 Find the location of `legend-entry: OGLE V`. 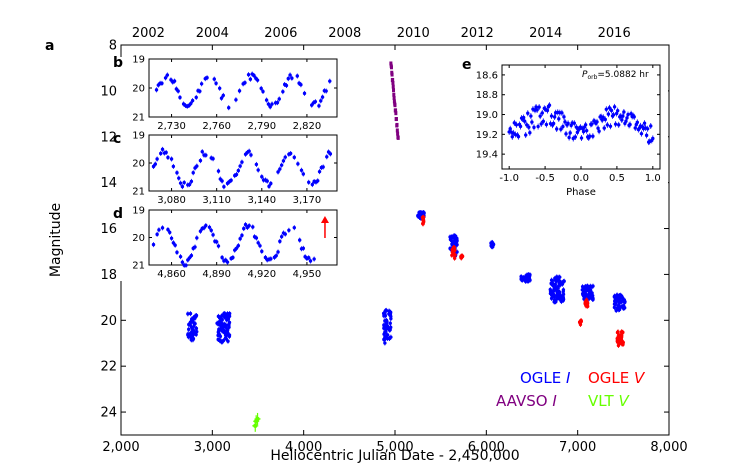

legend-entry: OGLE V is located at coordinates (617, 378).